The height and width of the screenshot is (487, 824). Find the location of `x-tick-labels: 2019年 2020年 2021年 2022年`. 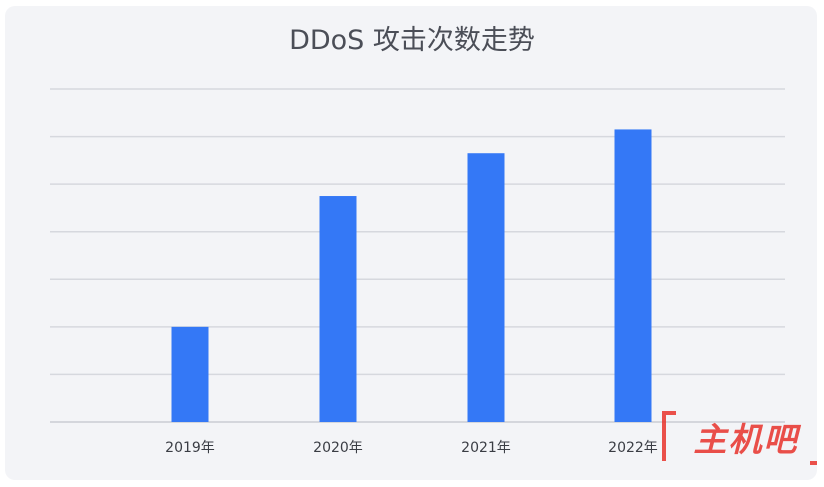

x-tick-labels: 2019年 2020年 2021年 2022年 is located at coordinates (411, 448).